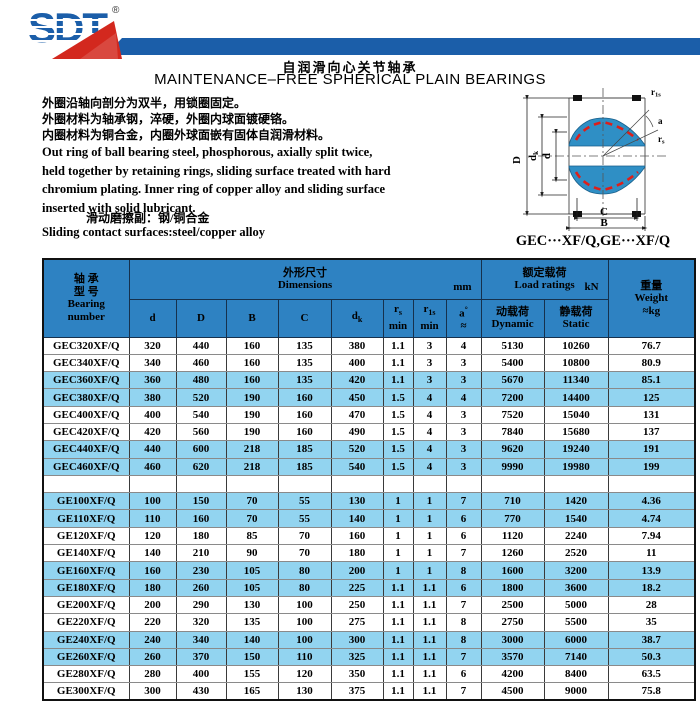 The width and height of the screenshot is (700, 721). What do you see at coordinates (512, 536) in the screenshot?
I see `value-cell: 1120` at bounding box center [512, 536].